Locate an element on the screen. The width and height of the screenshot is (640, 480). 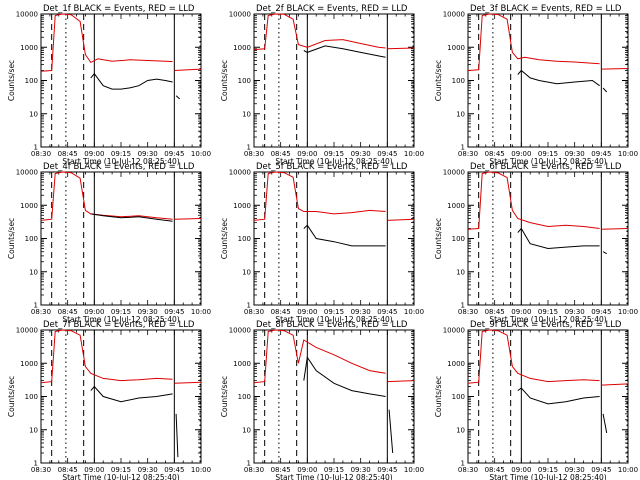
chart-title: Det_3f BLACK = Events, RED = LLD is located at coordinates (546, 9).